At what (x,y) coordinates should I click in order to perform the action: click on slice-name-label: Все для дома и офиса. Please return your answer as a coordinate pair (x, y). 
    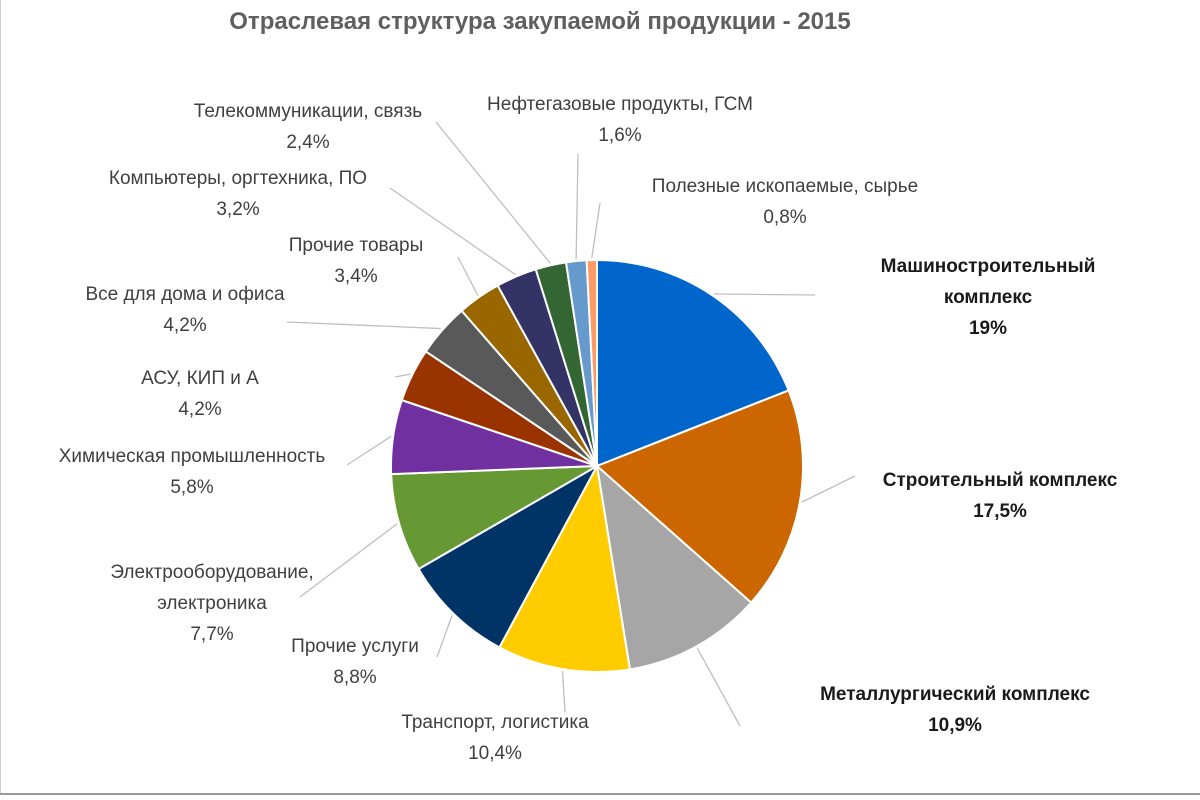
    Looking at the image, I should click on (185, 294).